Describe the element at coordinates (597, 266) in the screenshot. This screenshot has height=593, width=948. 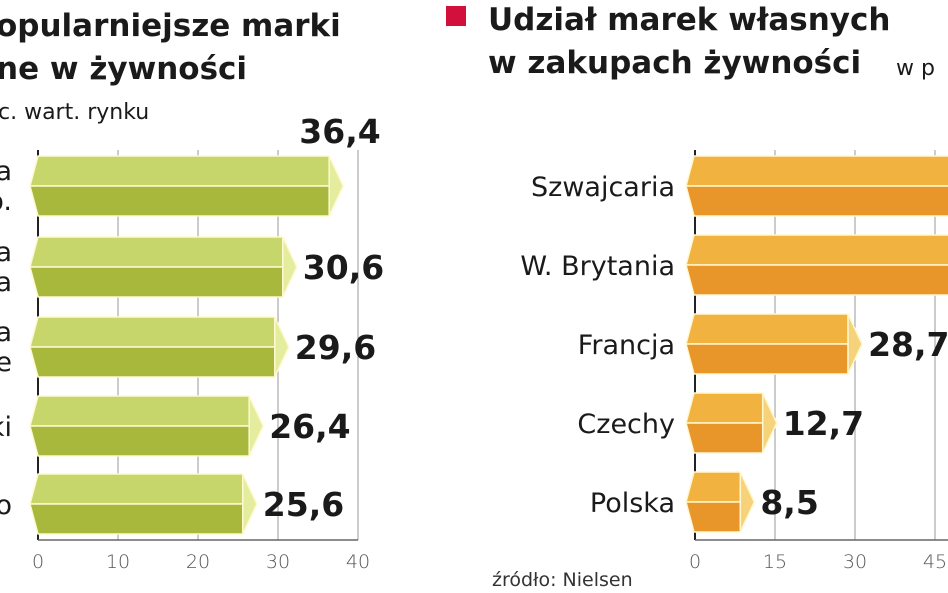
I see `category-label: W. Brytania` at that location.